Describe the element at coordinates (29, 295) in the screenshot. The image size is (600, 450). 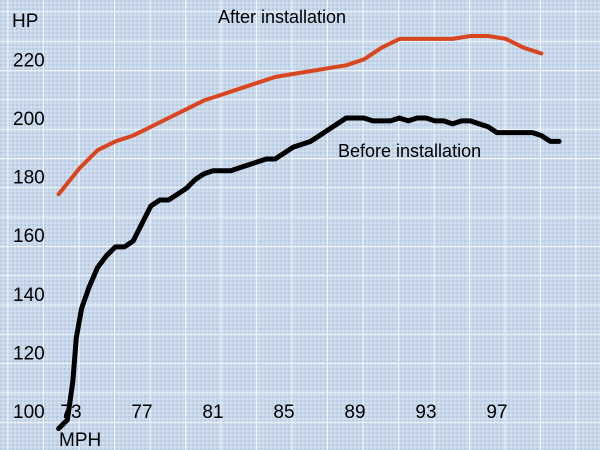
I see `y-tick-label: 140` at that location.